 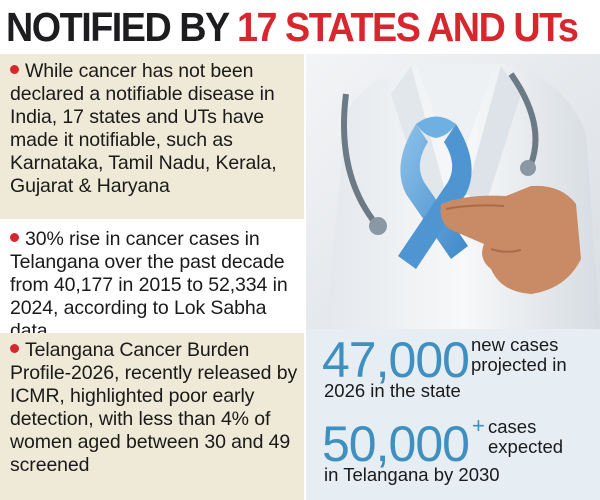 I want to click on stat-plus: +, so click(x=478, y=425).